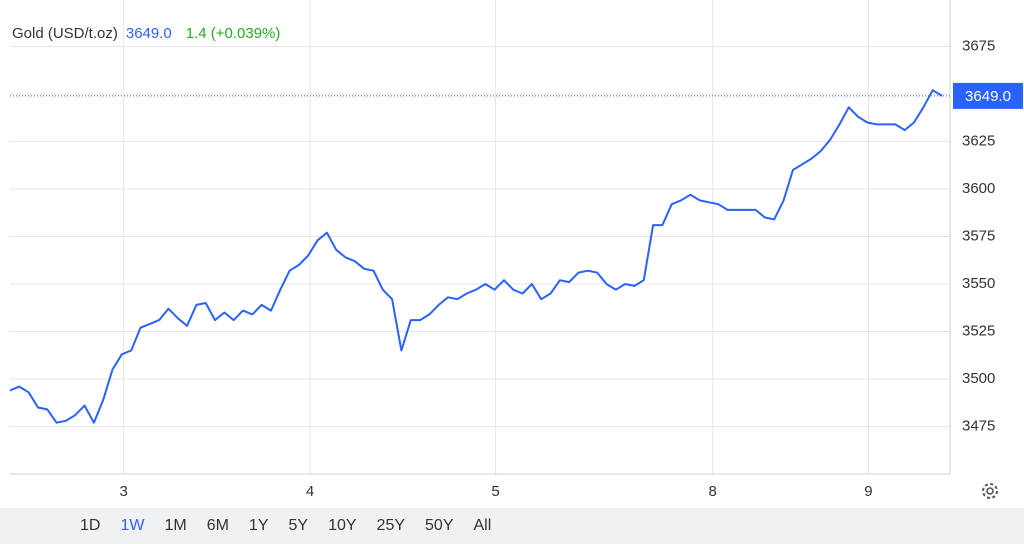 This screenshot has height=544, width=1024. What do you see at coordinates (482, 525) in the screenshot?
I see `range-button: All` at bounding box center [482, 525].